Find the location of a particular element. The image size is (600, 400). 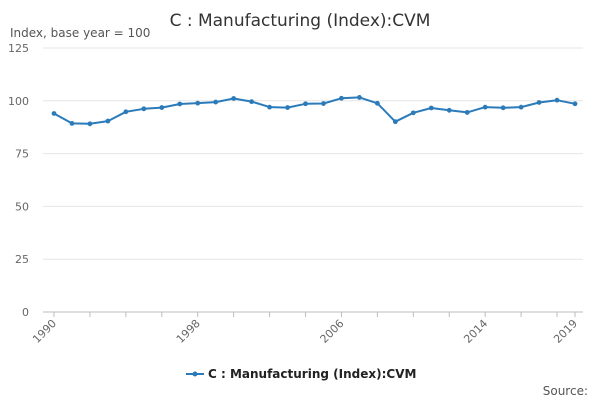

data-point-2004 is located at coordinates (305, 104).